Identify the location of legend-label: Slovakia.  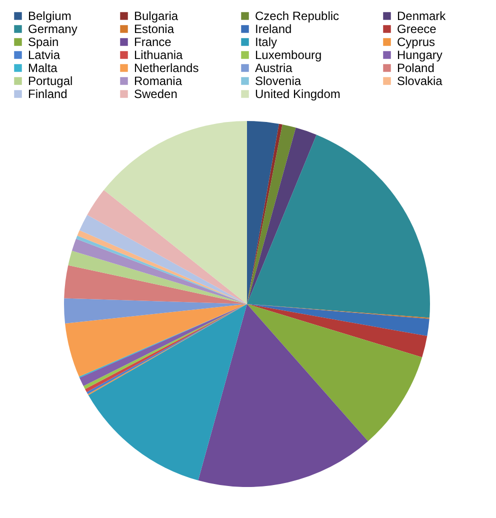
(420, 81).